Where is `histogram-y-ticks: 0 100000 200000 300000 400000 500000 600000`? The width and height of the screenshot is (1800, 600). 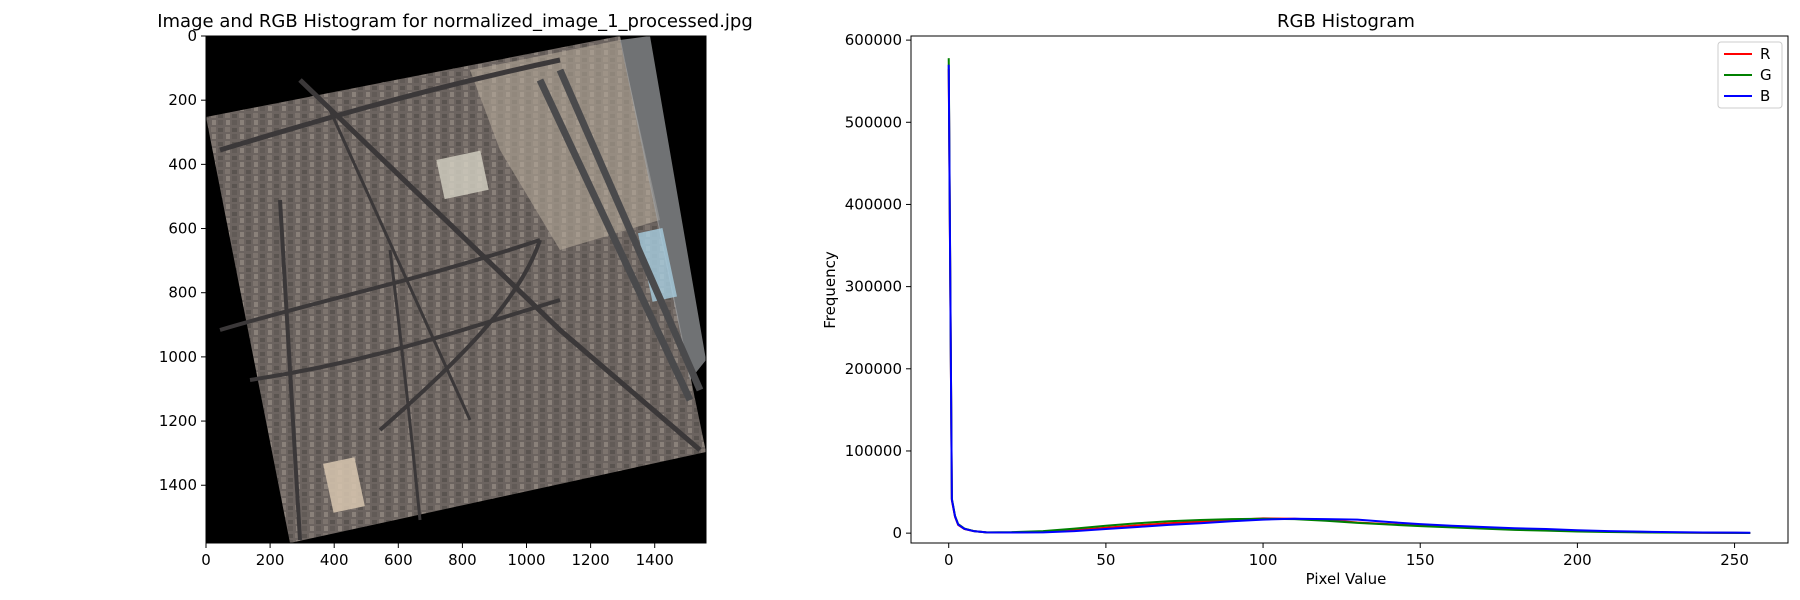 histogram-y-ticks: 0 100000 200000 300000 400000 500000 600000 is located at coordinates (878, 286).